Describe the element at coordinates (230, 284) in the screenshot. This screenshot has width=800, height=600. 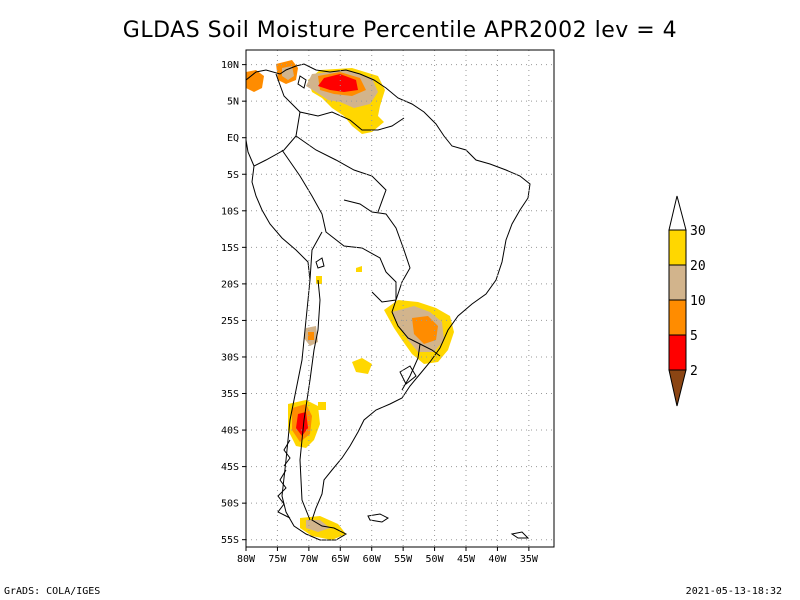
I see `lat-tick-label: 20S` at that location.